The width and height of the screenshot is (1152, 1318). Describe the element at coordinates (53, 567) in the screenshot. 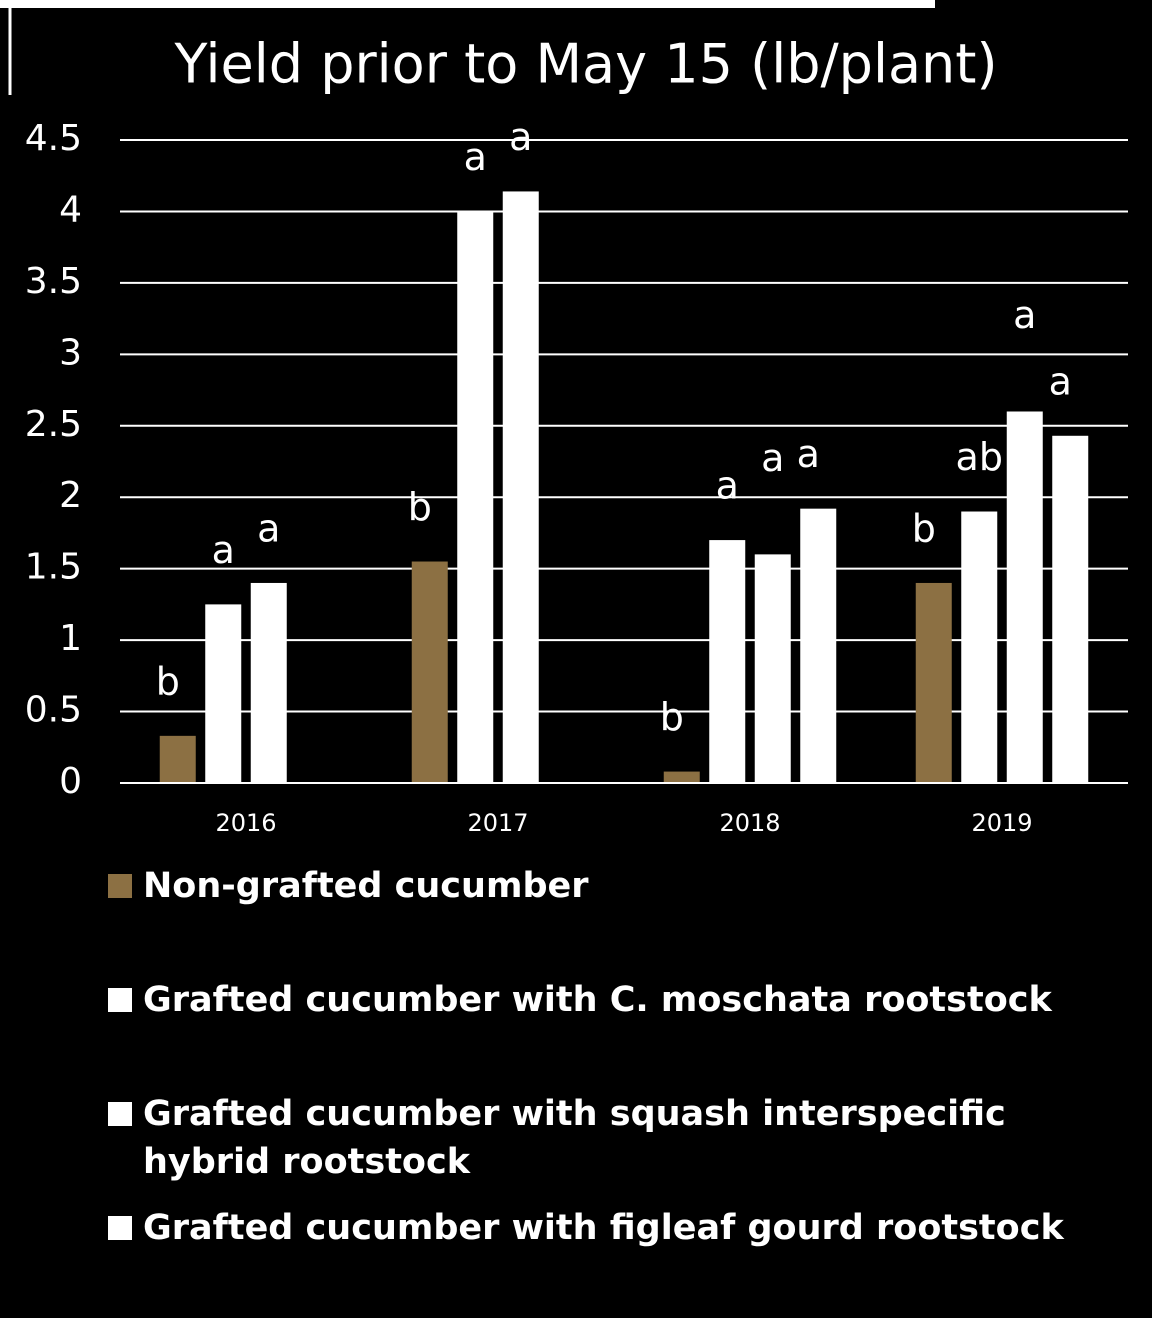

I see `y-tick-label: 1.5` at that location.